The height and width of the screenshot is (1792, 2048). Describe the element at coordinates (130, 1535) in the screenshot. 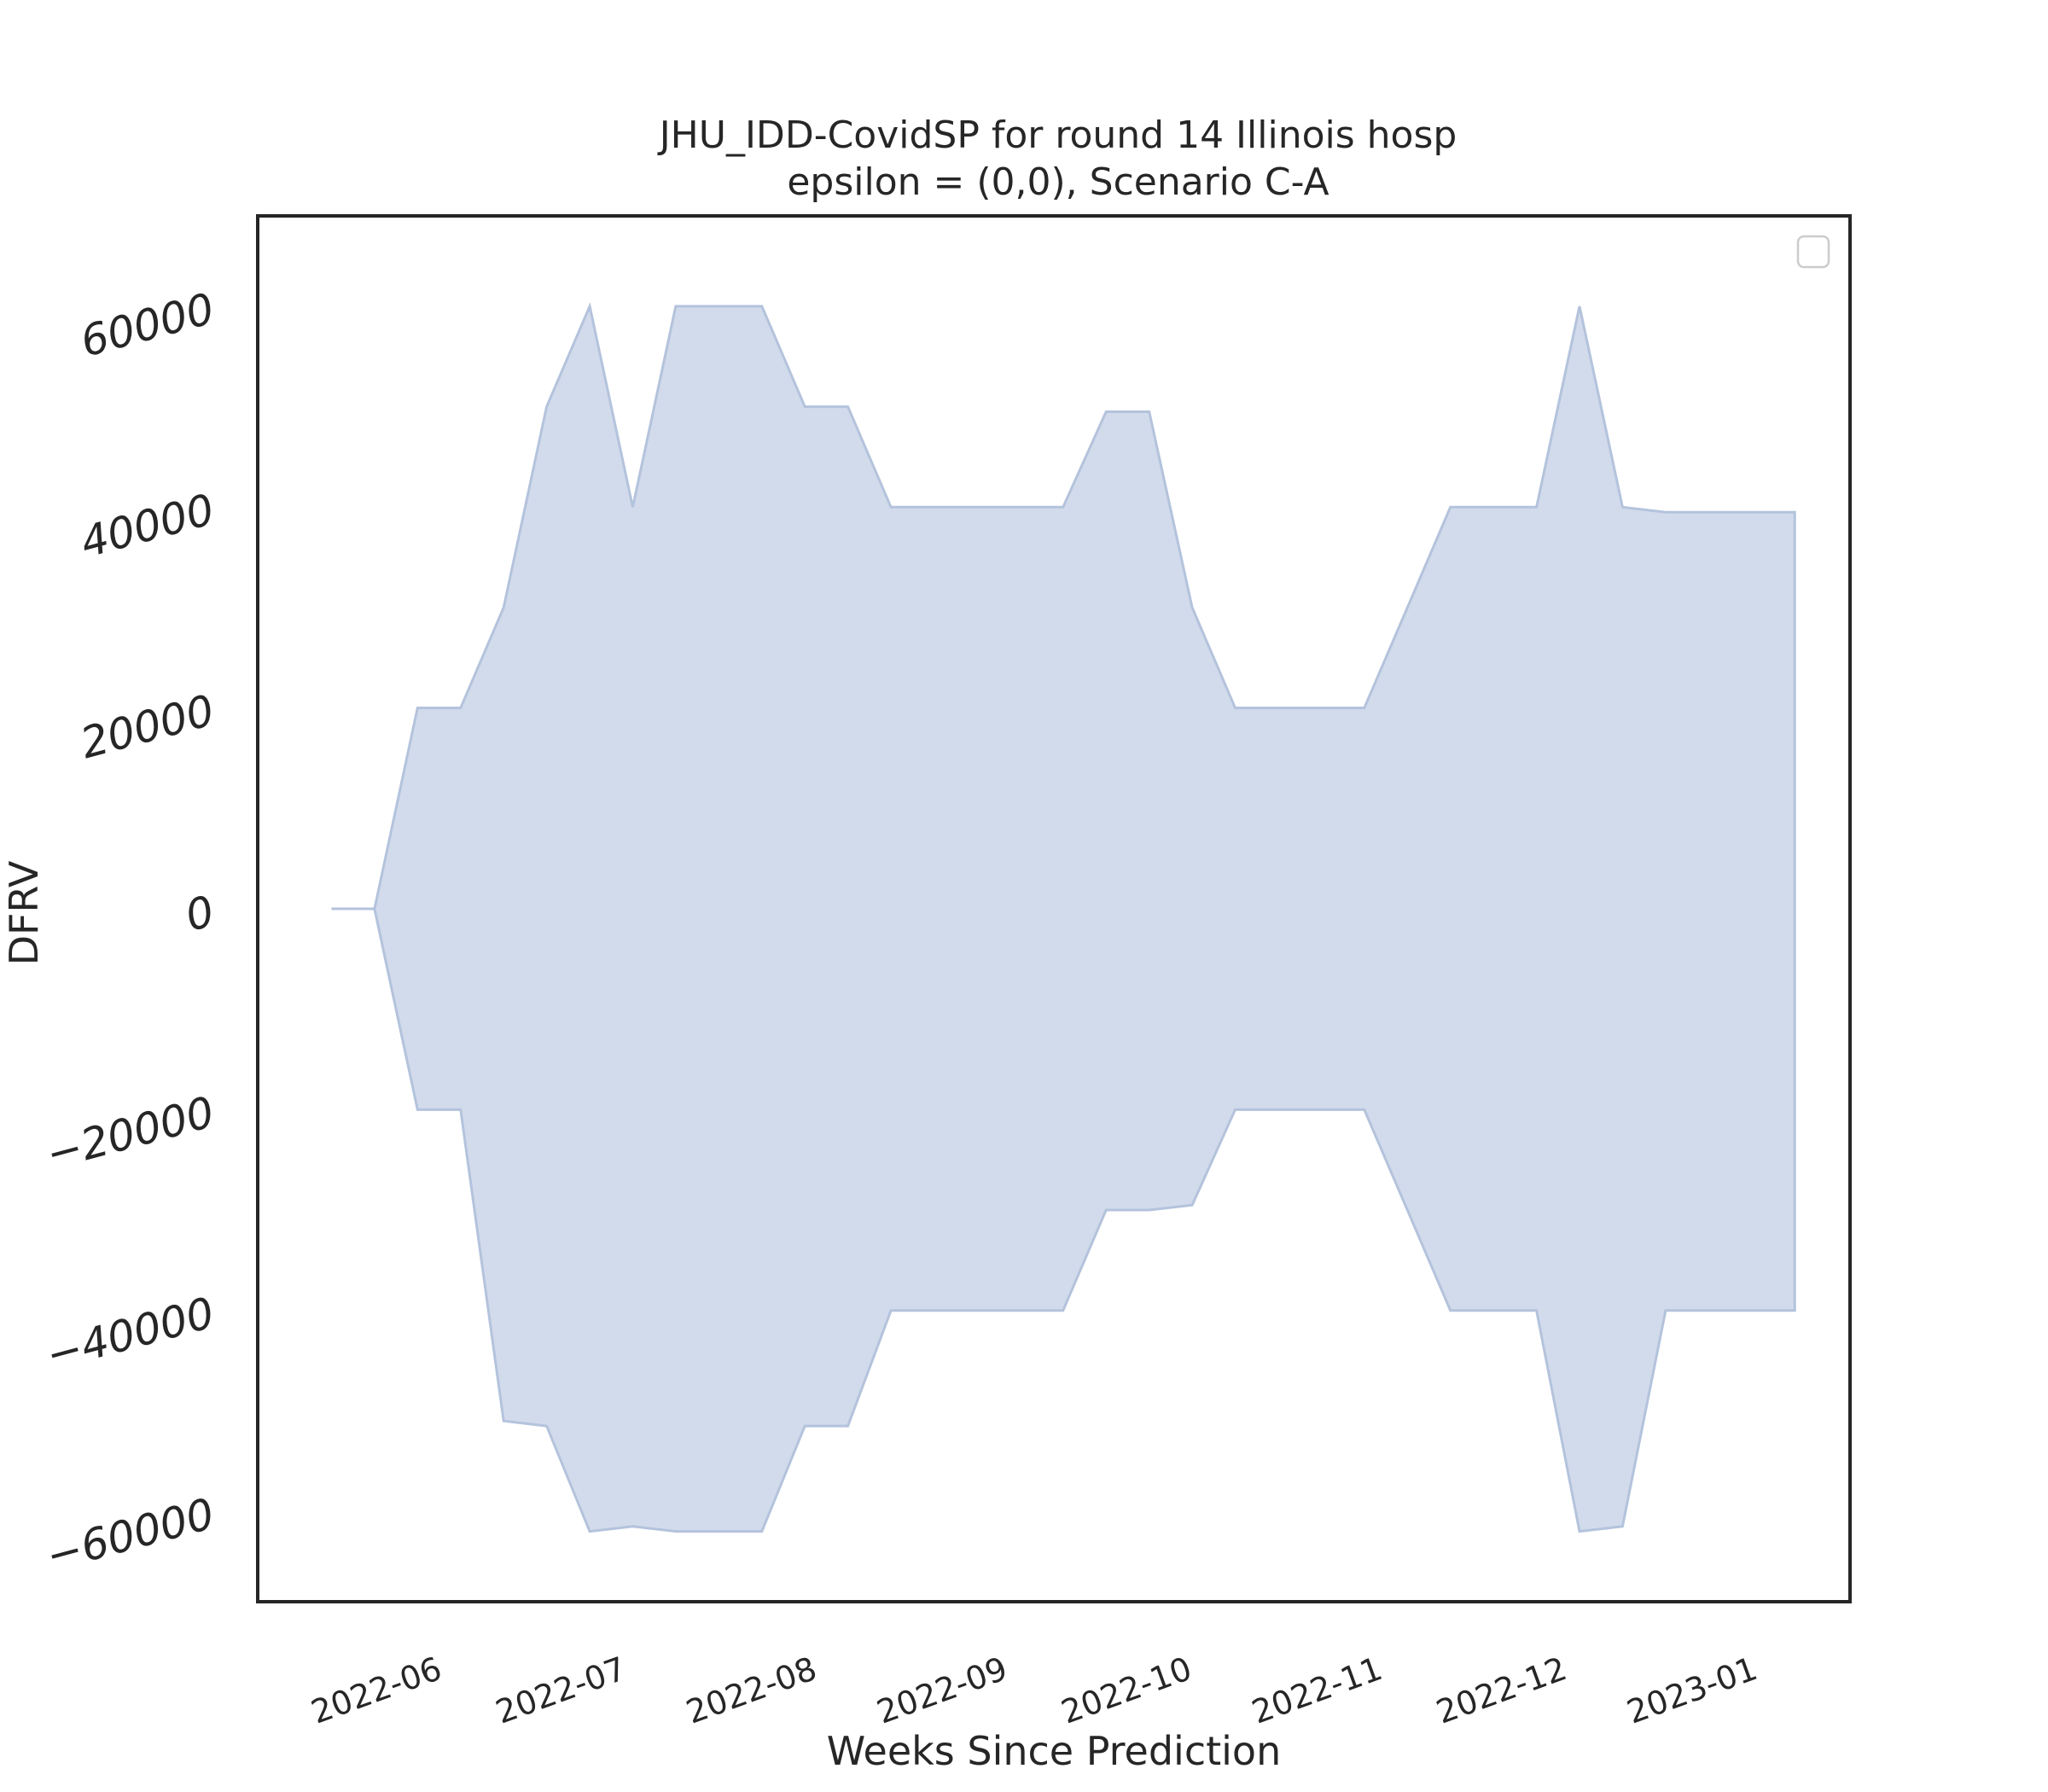

I see `y-tick-label: −60000` at that location.